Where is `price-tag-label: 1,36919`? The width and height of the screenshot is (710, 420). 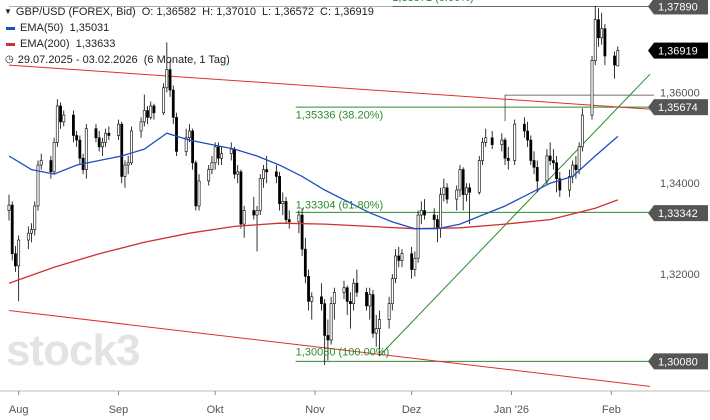
price-tag-label: 1,36919 is located at coordinates (678, 52).